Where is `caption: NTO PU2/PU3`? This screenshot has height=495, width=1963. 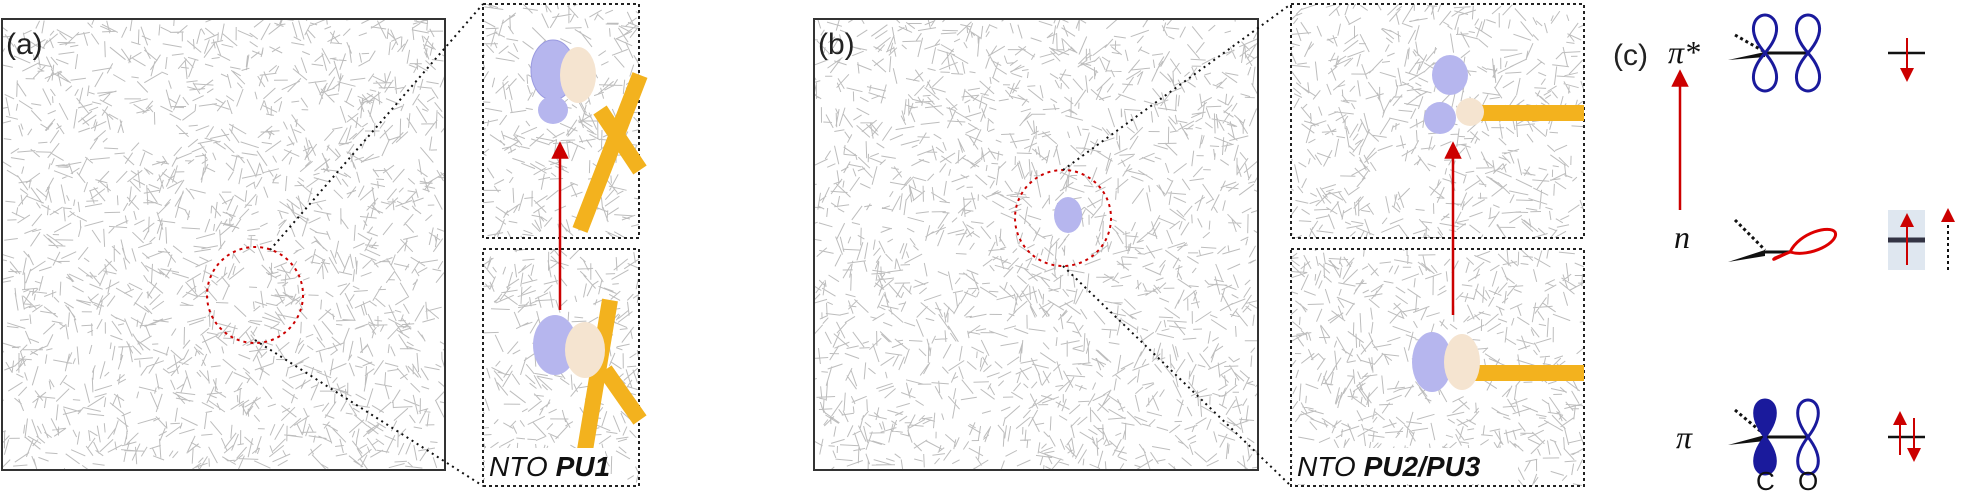 caption: NTO PU2/PU3 is located at coordinates (1389, 466).